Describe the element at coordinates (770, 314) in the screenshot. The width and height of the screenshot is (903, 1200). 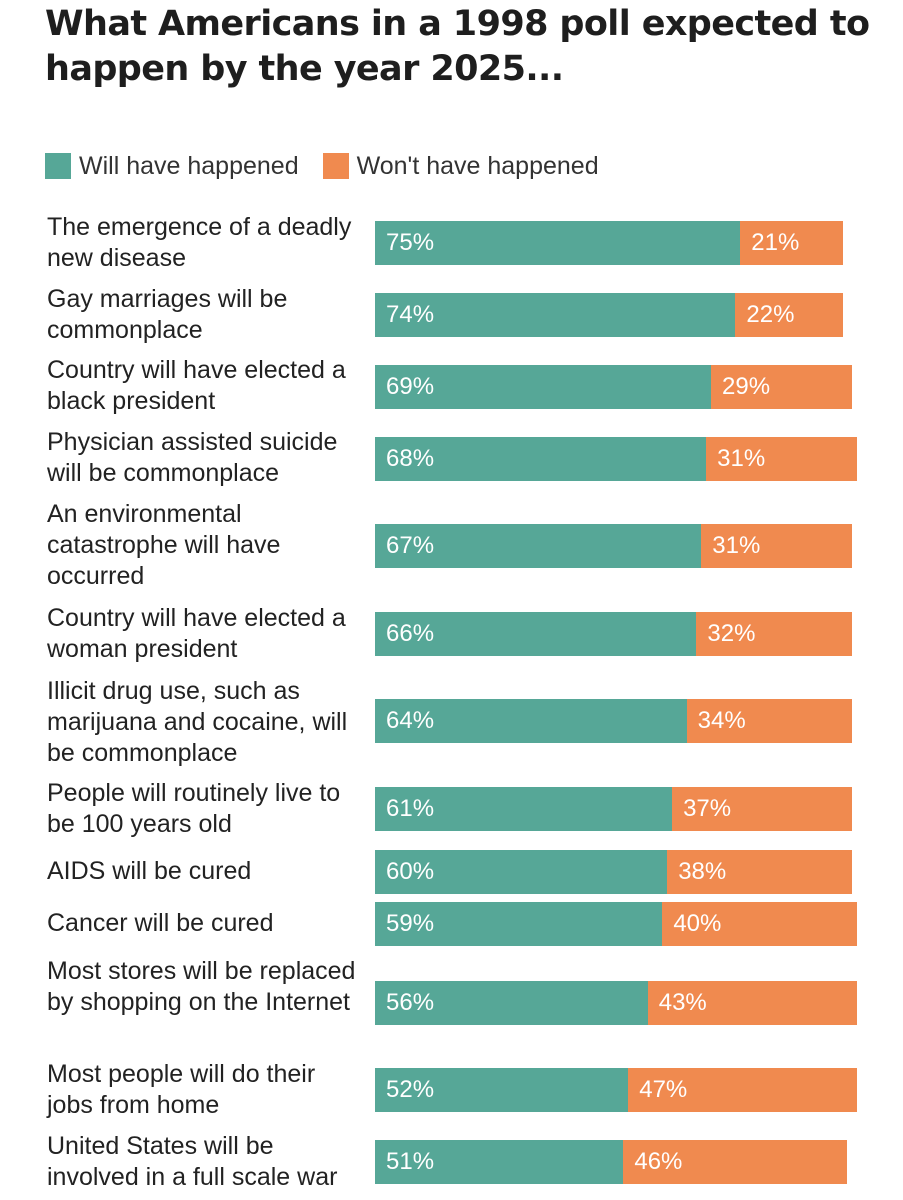
I see `data-label-wont: 22%` at that location.